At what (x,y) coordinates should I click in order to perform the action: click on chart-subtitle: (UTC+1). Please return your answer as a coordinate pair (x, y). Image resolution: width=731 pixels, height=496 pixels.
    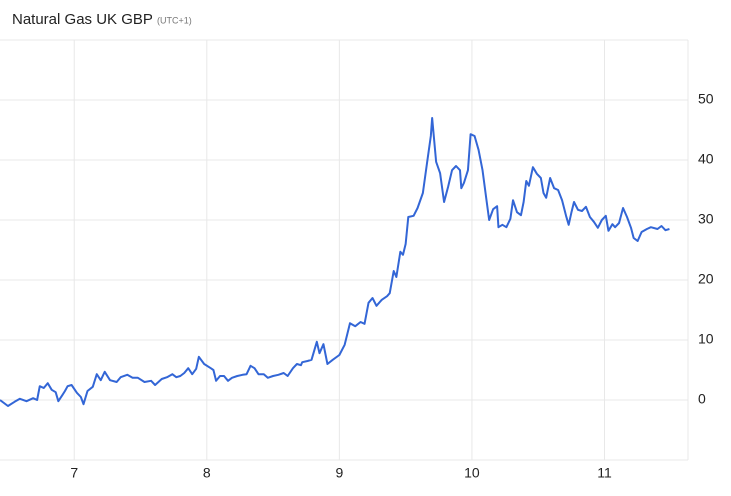
    Looking at the image, I should click on (174, 20).